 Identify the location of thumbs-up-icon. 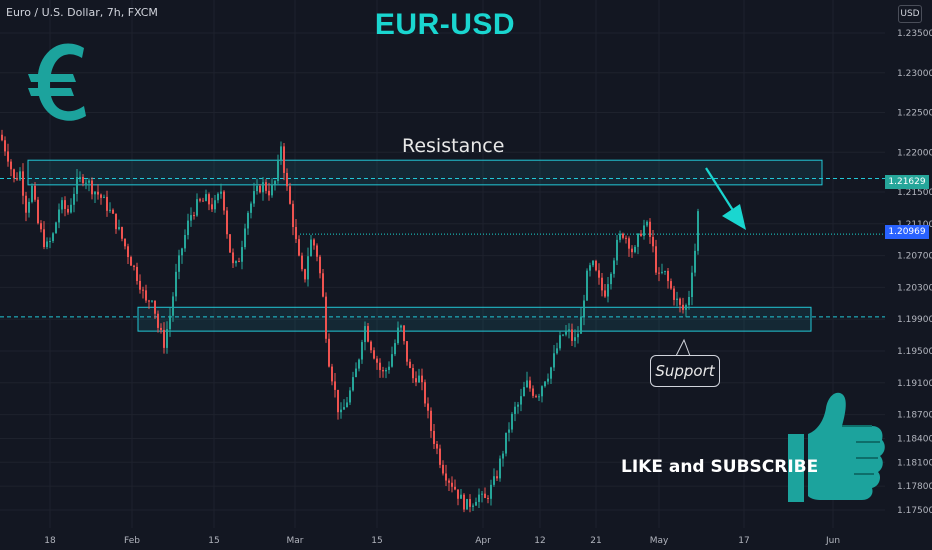
(836, 447).